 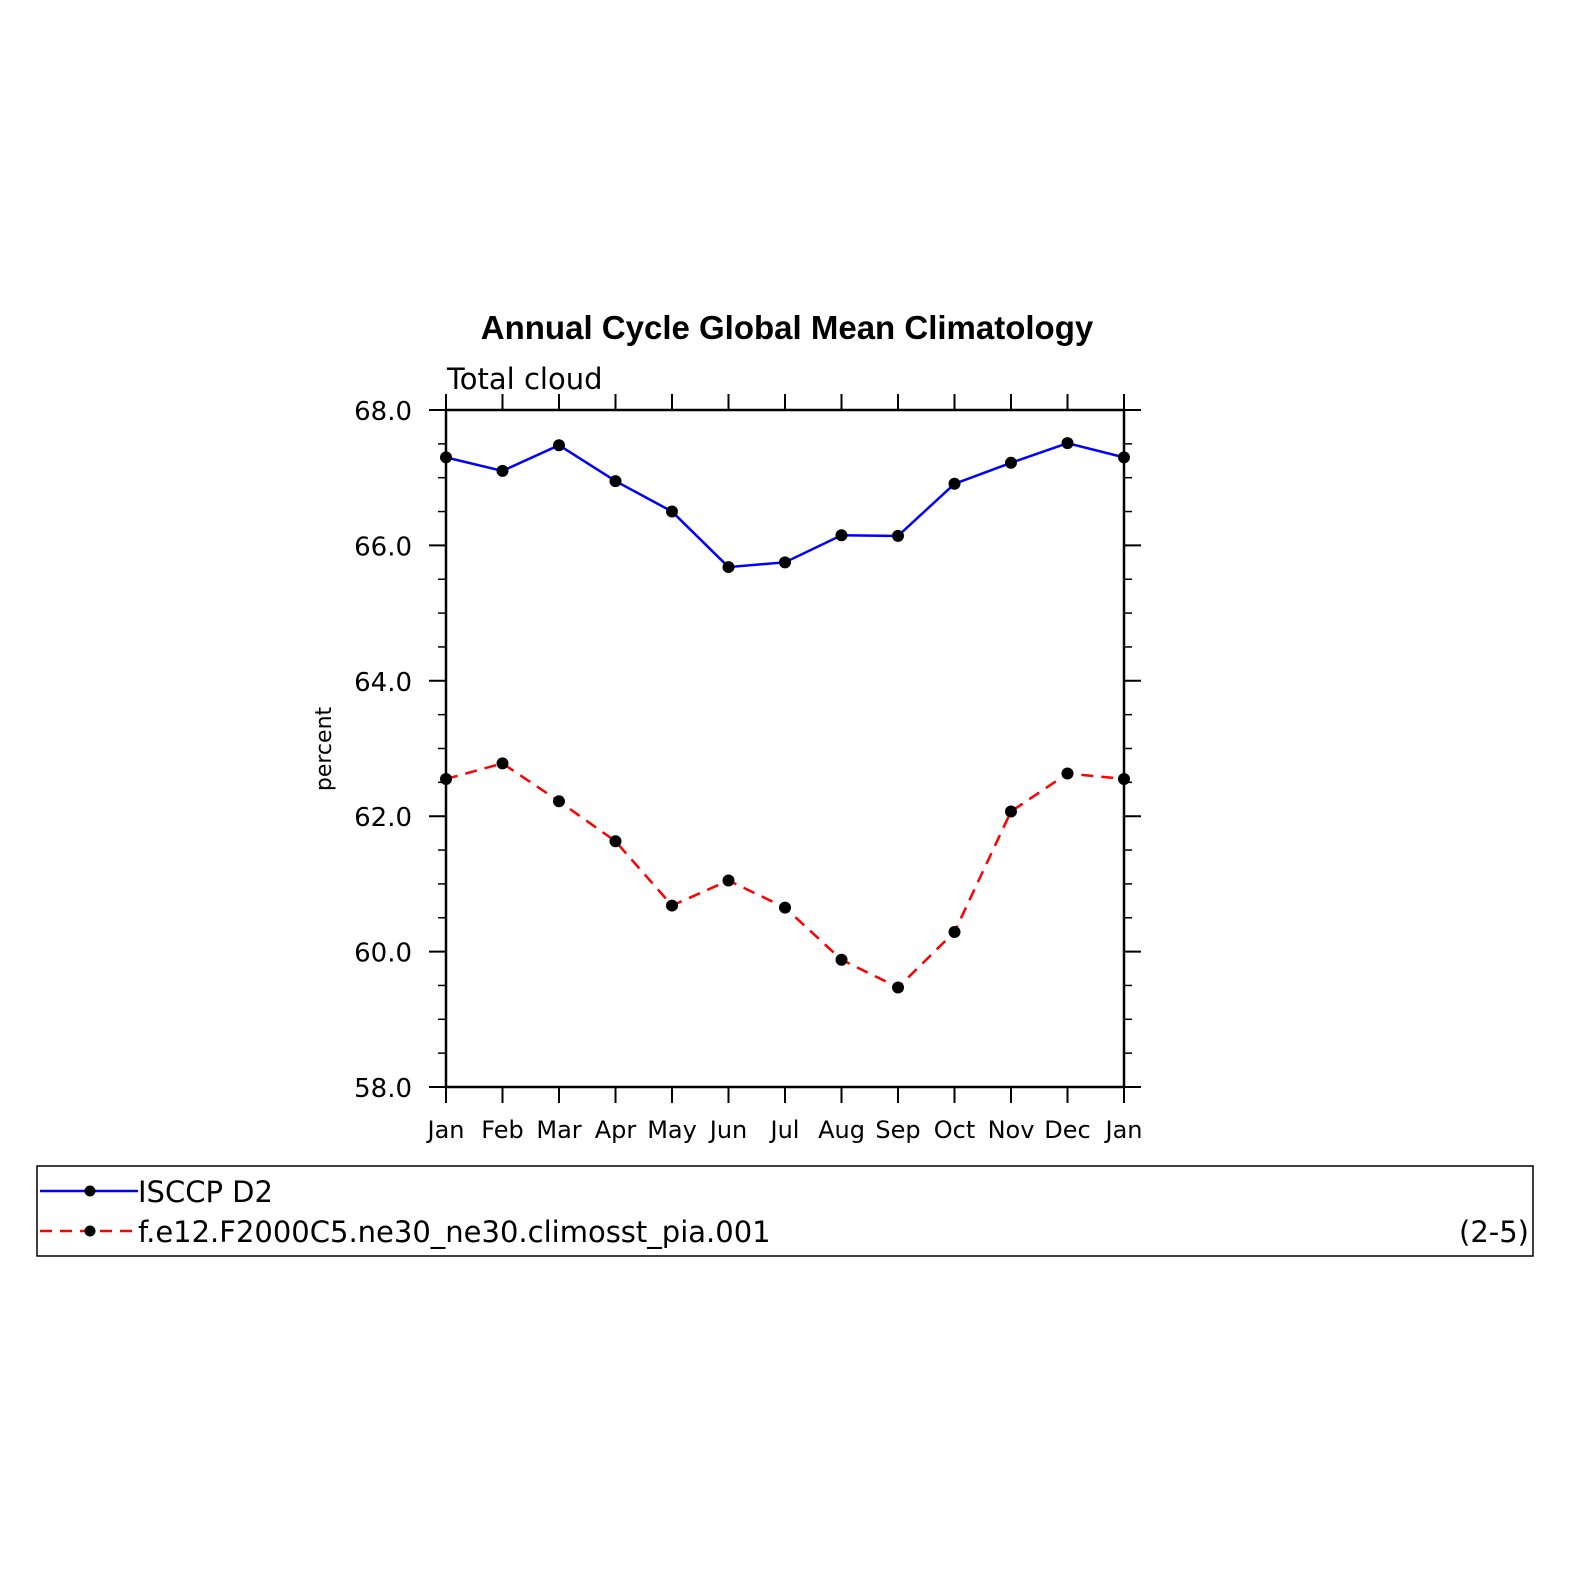 What do you see at coordinates (383, 1089) in the screenshot?
I see `y-tick-label: 58.0` at bounding box center [383, 1089].